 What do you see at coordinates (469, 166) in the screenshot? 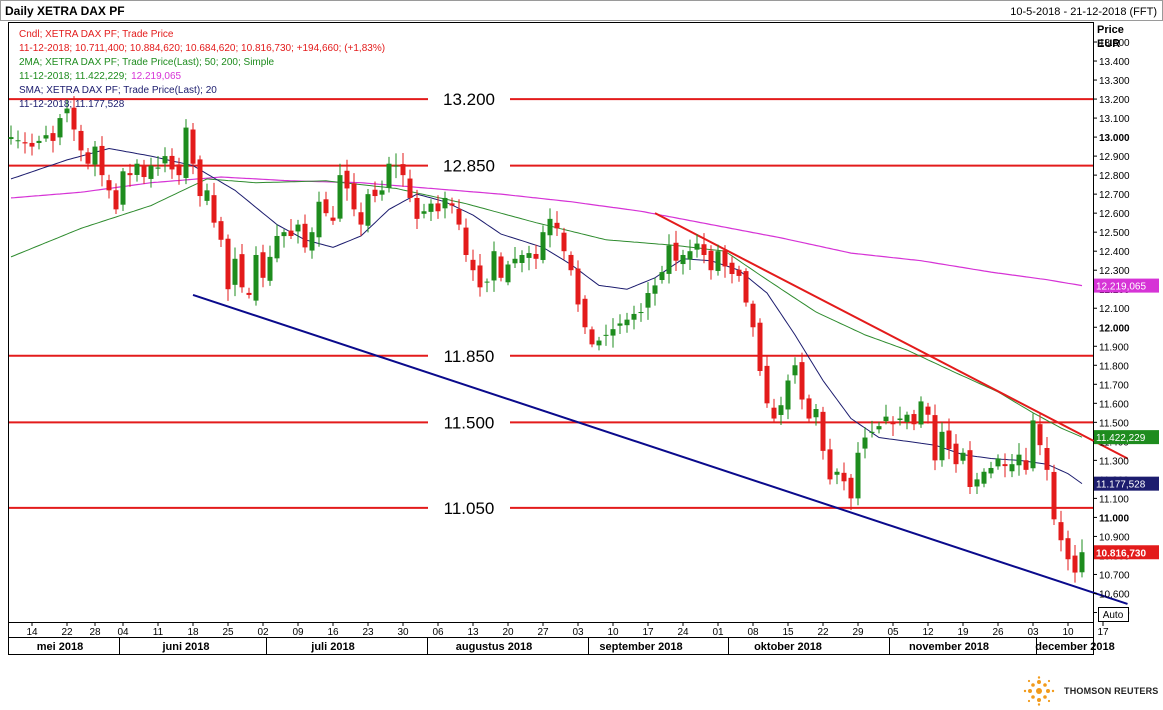
I see `level-label: 12.850` at bounding box center [469, 166].